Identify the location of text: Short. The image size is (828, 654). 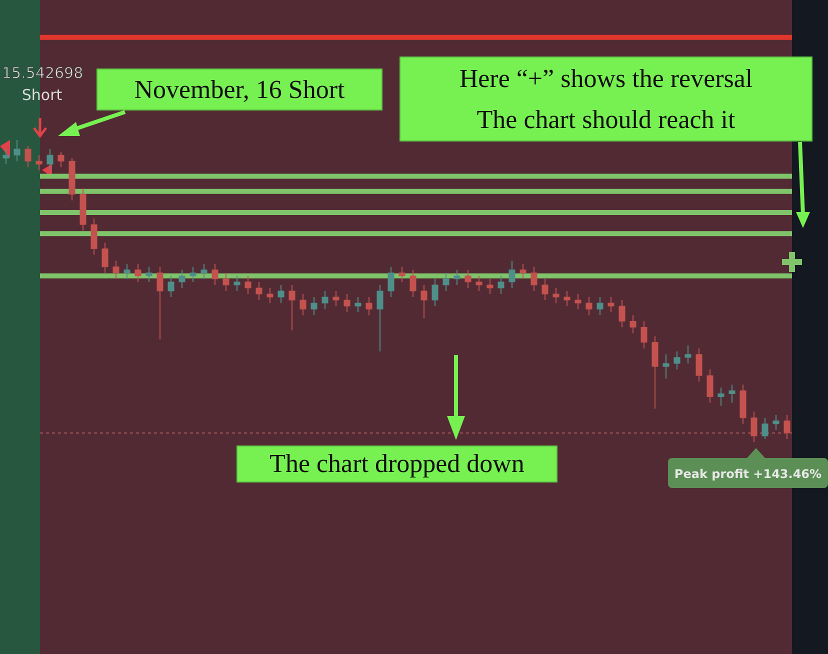
(42, 95).